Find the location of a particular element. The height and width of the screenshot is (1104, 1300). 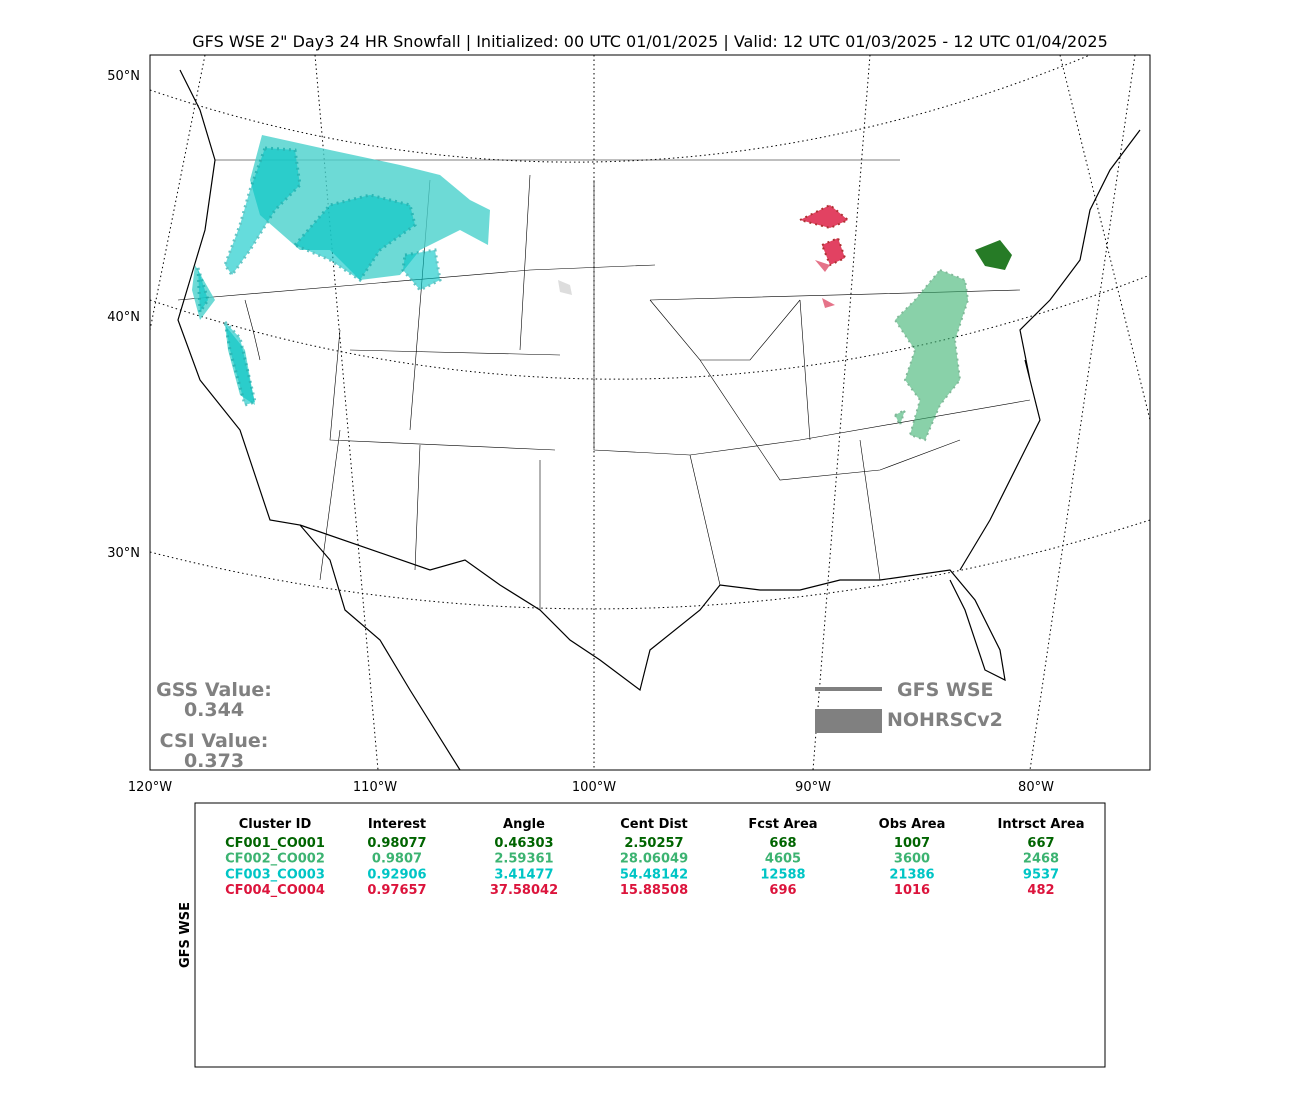

table-cell: 54.48142 is located at coordinates (654, 874).